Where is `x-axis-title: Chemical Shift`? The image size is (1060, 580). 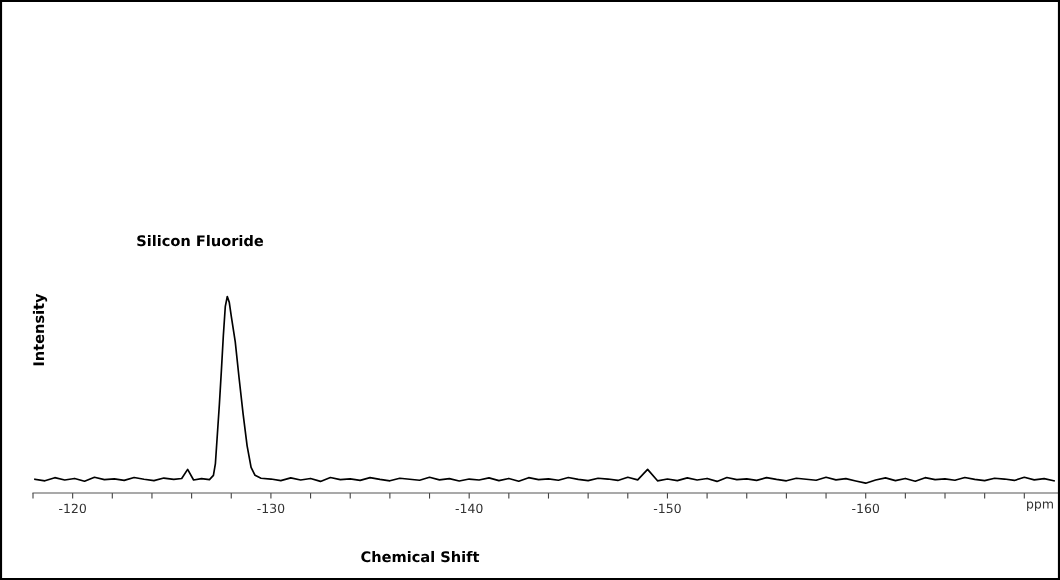 x-axis-title: Chemical Shift is located at coordinates (420, 556).